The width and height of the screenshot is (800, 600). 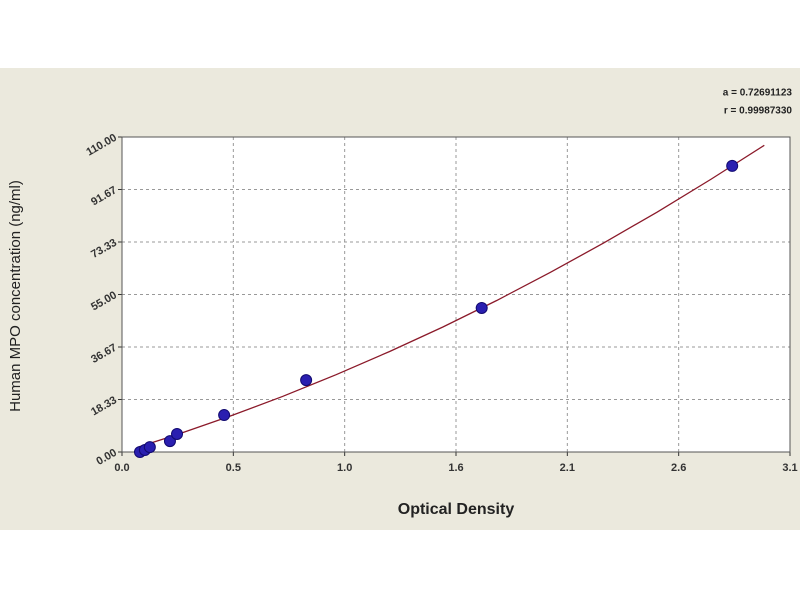 What do you see at coordinates (344, 468) in the screenshot?
I see `x-tick-label: 1.0` at bounding box center [344, 468].